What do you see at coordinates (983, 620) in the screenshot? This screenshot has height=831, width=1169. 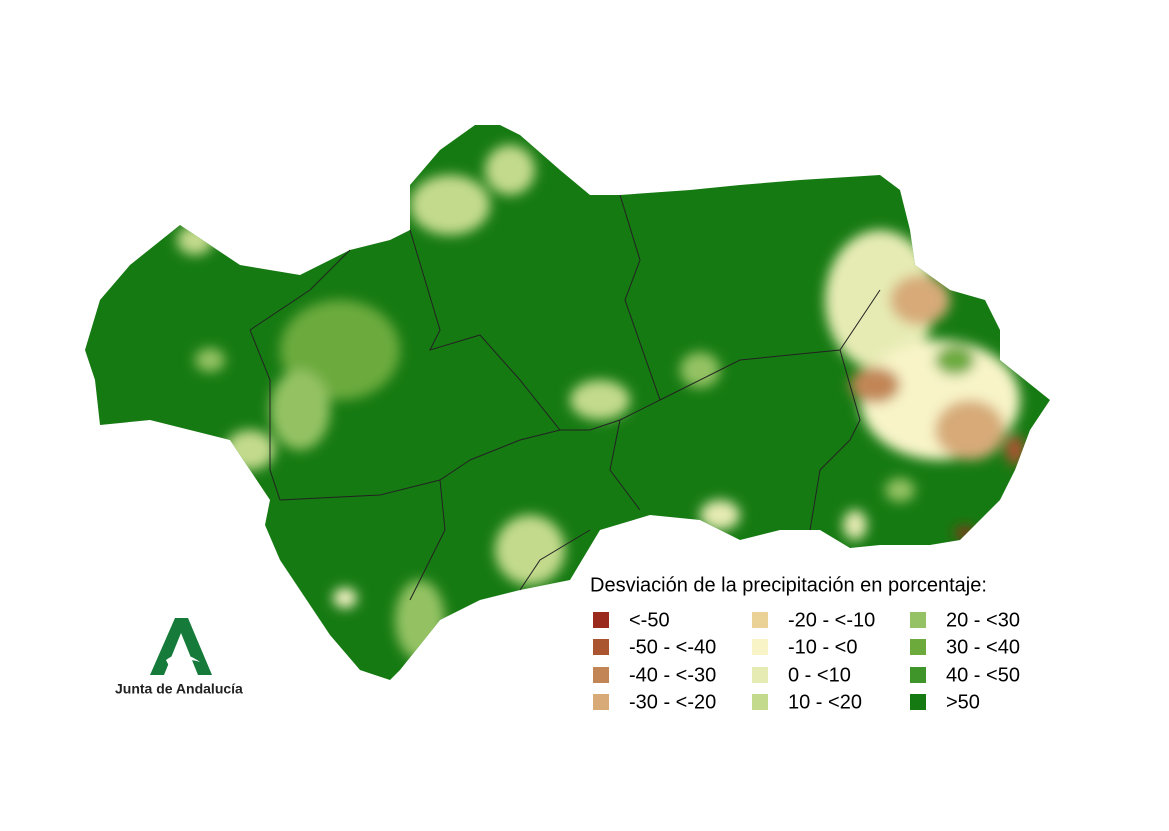 I see `legend-label: 20 - <30` at bounding box center [983, 620].